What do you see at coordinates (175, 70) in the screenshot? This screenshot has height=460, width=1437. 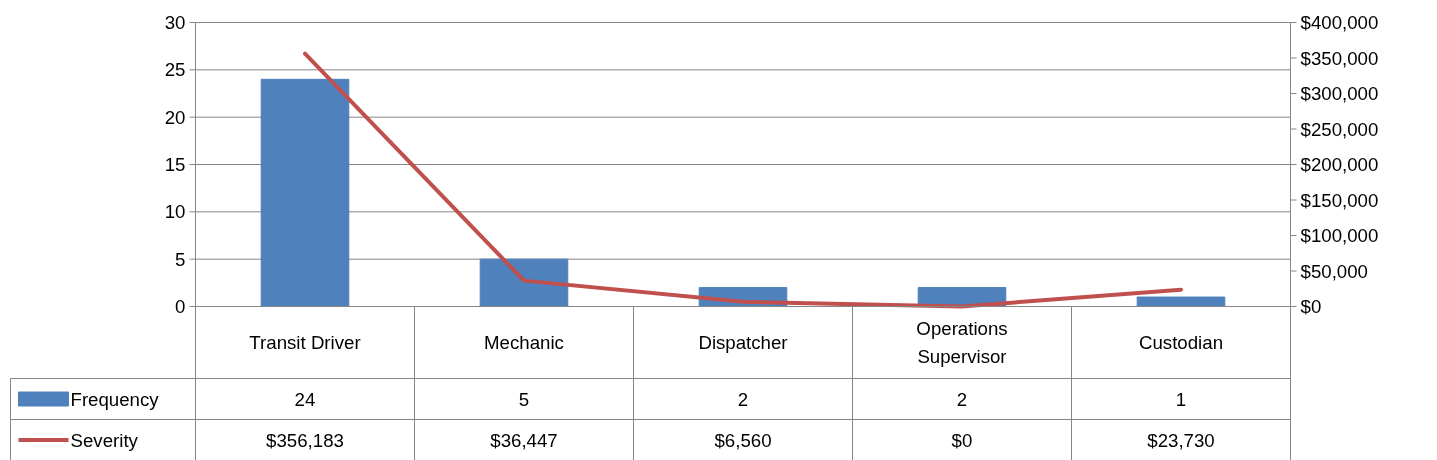 I see `y-tick-label: 25` at bounding box center [175, 70].